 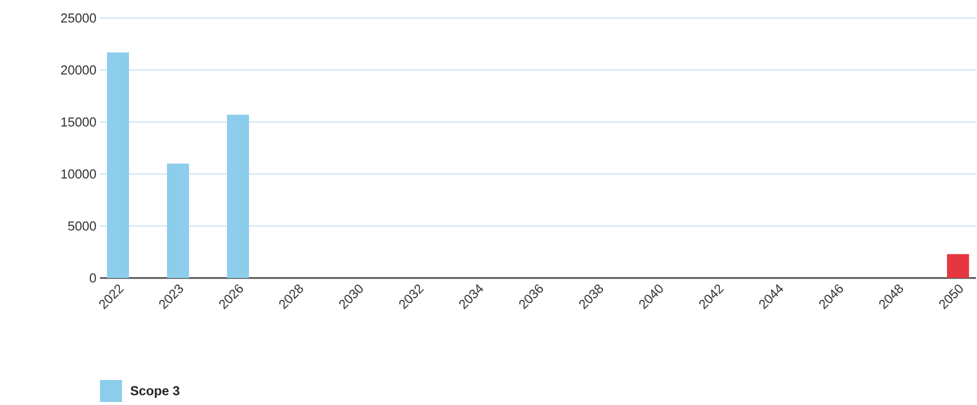 What do you see at coordinates (78, 18) in the screenshot?
I see `y-tick-label: 25000` at bounding box center [78, 18].